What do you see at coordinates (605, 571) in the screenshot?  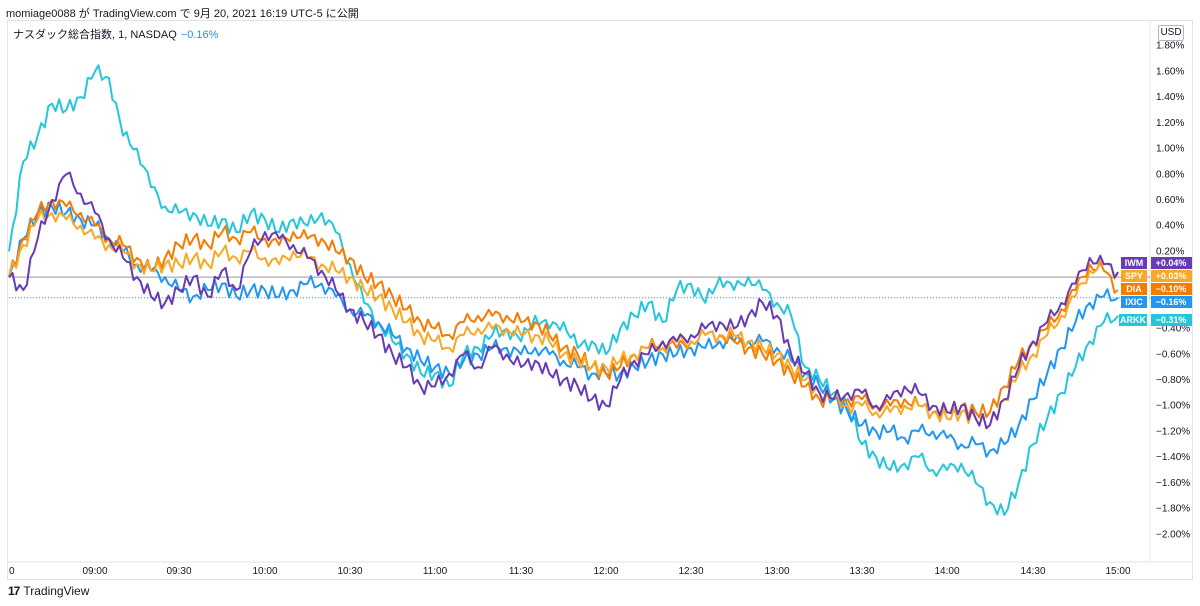 I see `x-tick-label: 12:00` at bounding box center [605, 571].